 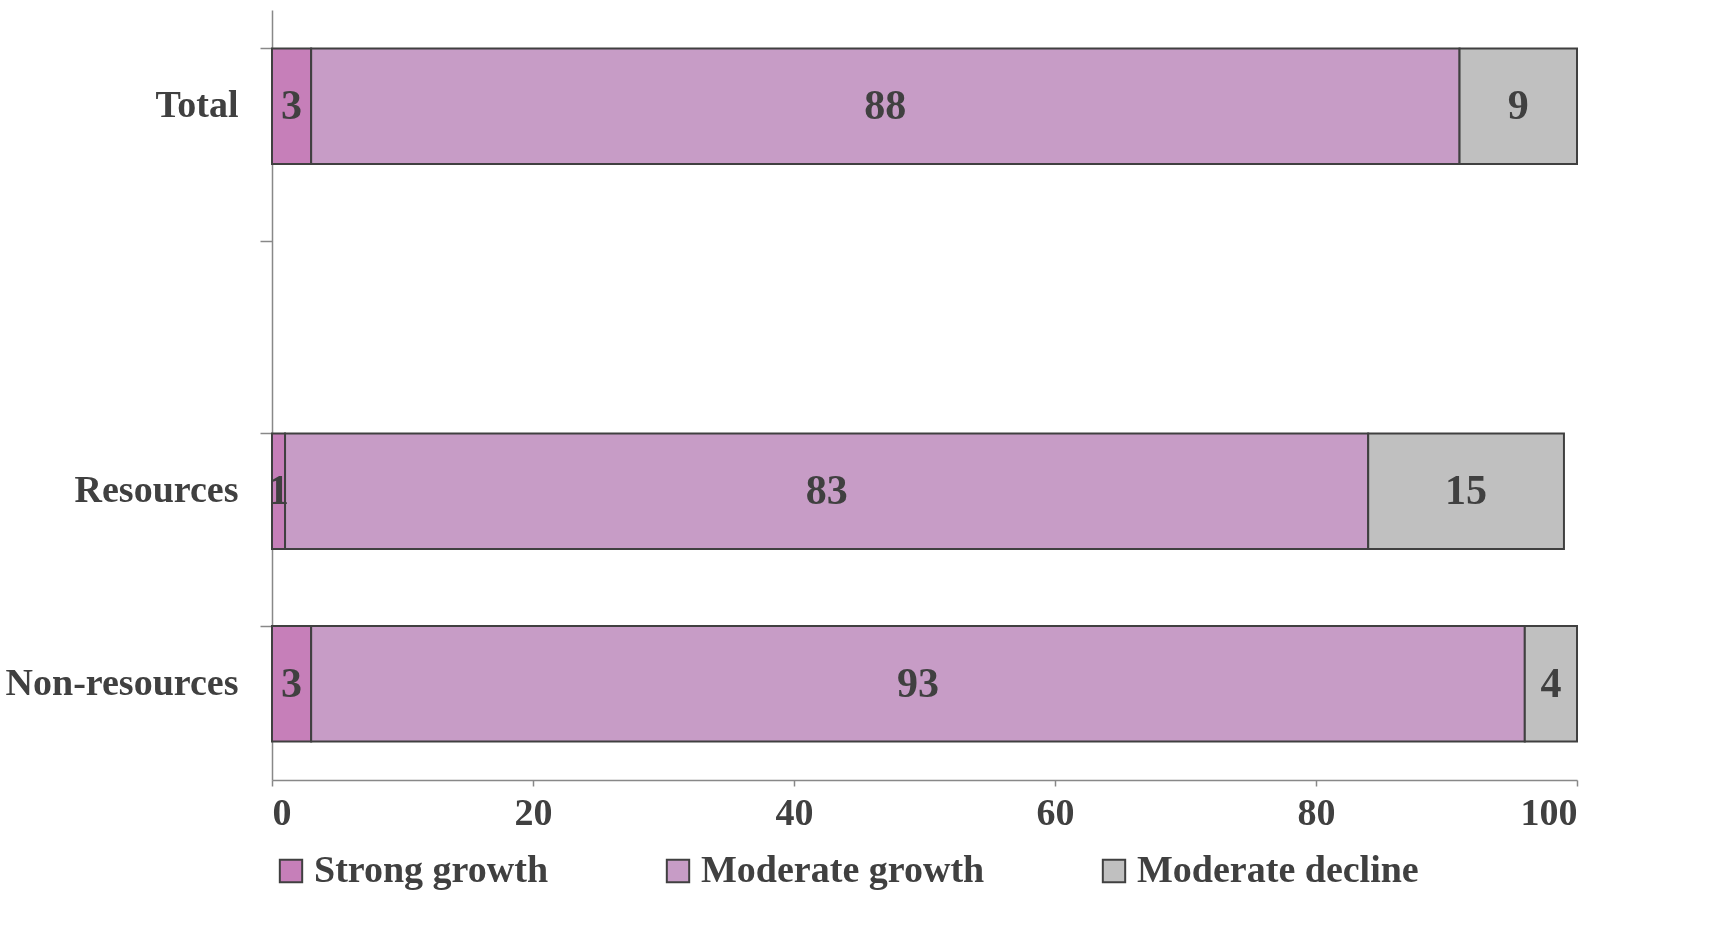 What do you see at coordinates (533, 811) in the screenshot?
I see `x-tick-label: 20` at bounding box center [533, 811].